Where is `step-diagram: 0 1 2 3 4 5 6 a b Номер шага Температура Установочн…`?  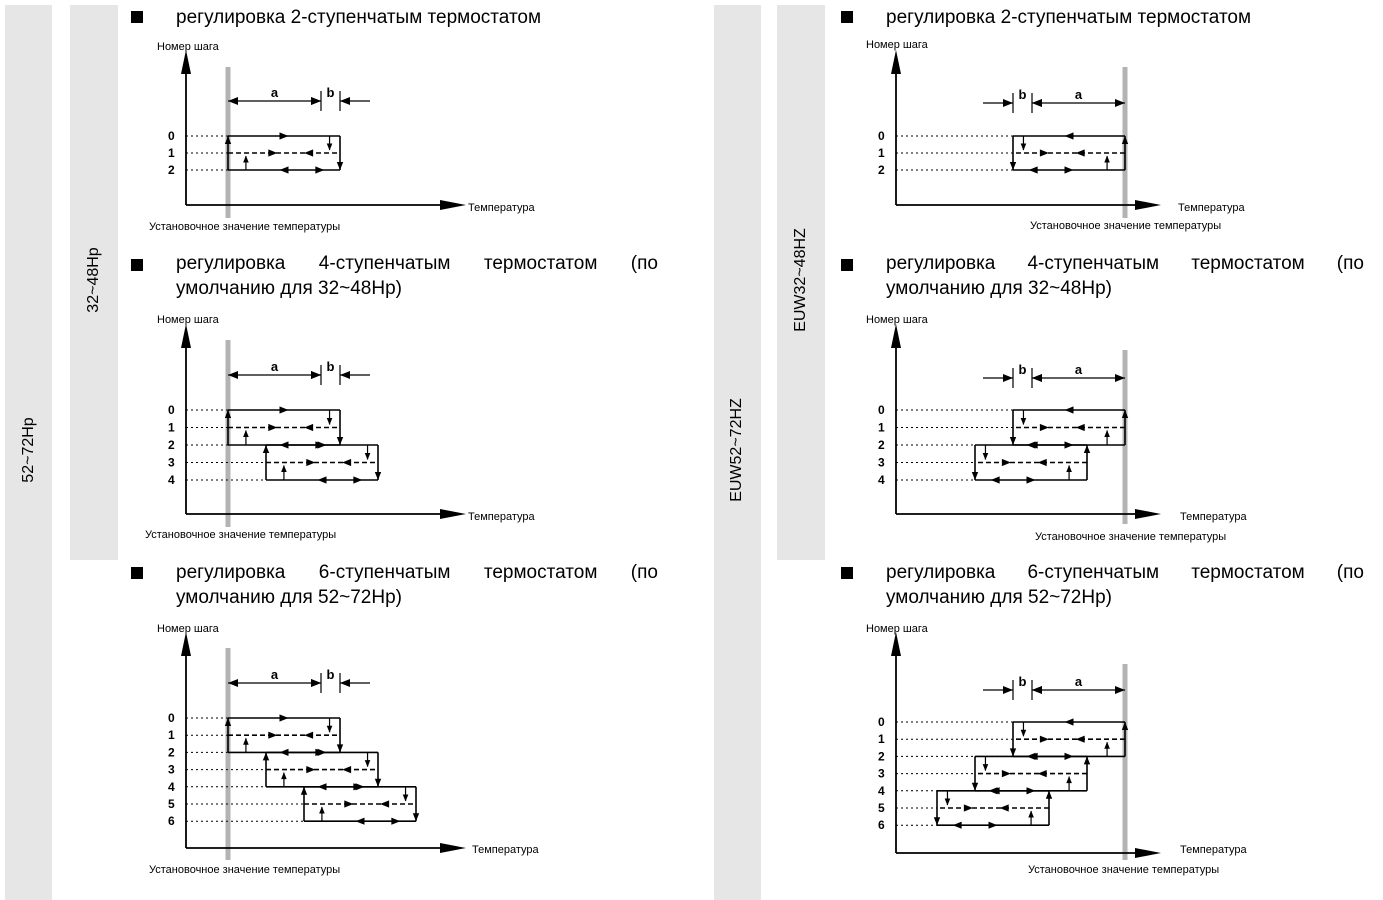 step-diagram: 0 1 2 3 4 5 6 a b Номер шага Температура Установочн… is located at coordinates (344, 749).